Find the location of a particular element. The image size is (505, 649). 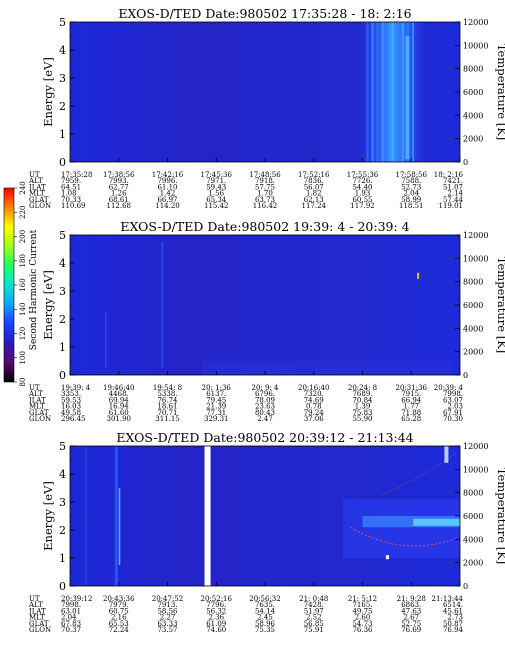

table-cell: 18: 2:16 is located at coordinates (449, 175).